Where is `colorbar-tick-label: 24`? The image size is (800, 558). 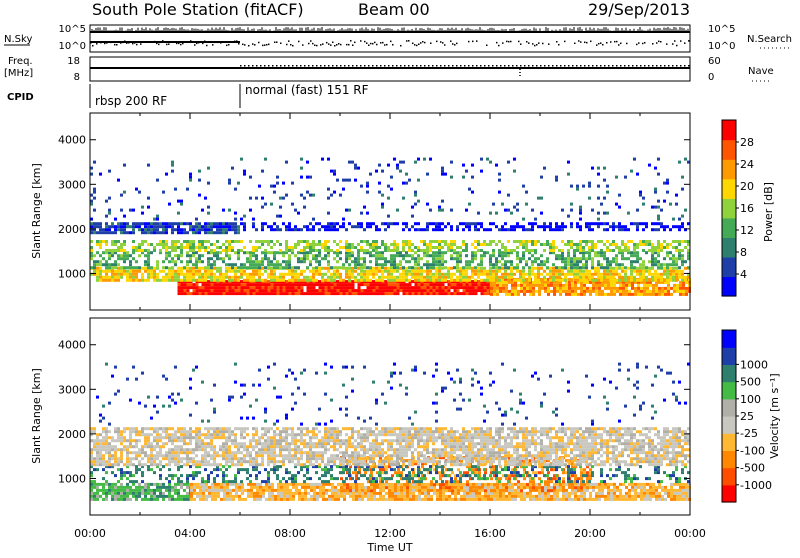 colorbar-tick-label: 24 is located at coordinates (747, 164).